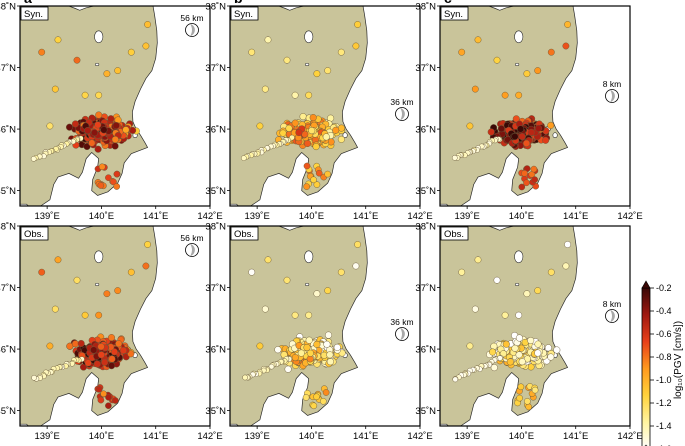  What do you see at coordinates (521, 436) in the screenshot?
I see `lon-tick-label: 140˚E` at bounding box center [521, 436].